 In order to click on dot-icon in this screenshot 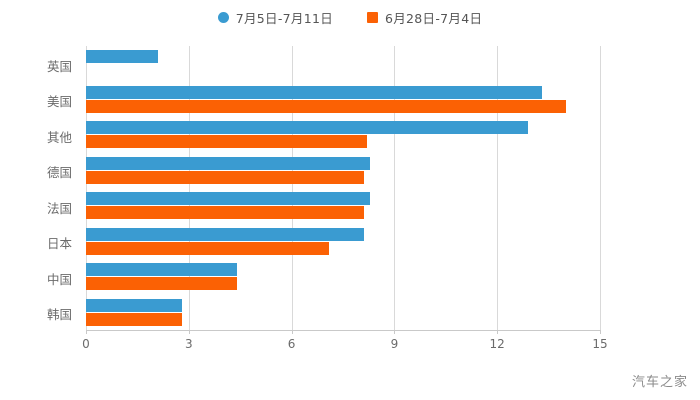, I will do `click(223, 17)`.